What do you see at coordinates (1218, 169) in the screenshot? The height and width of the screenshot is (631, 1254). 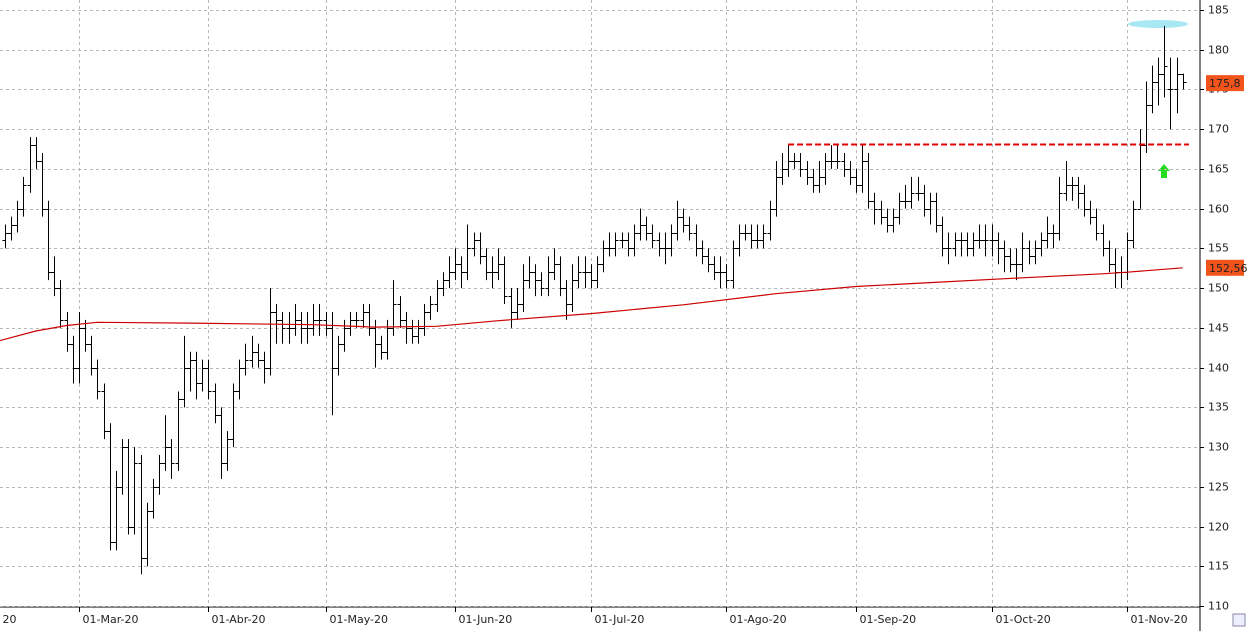 I see `y-tick-label: 165` at bounding box center [1218, 169].